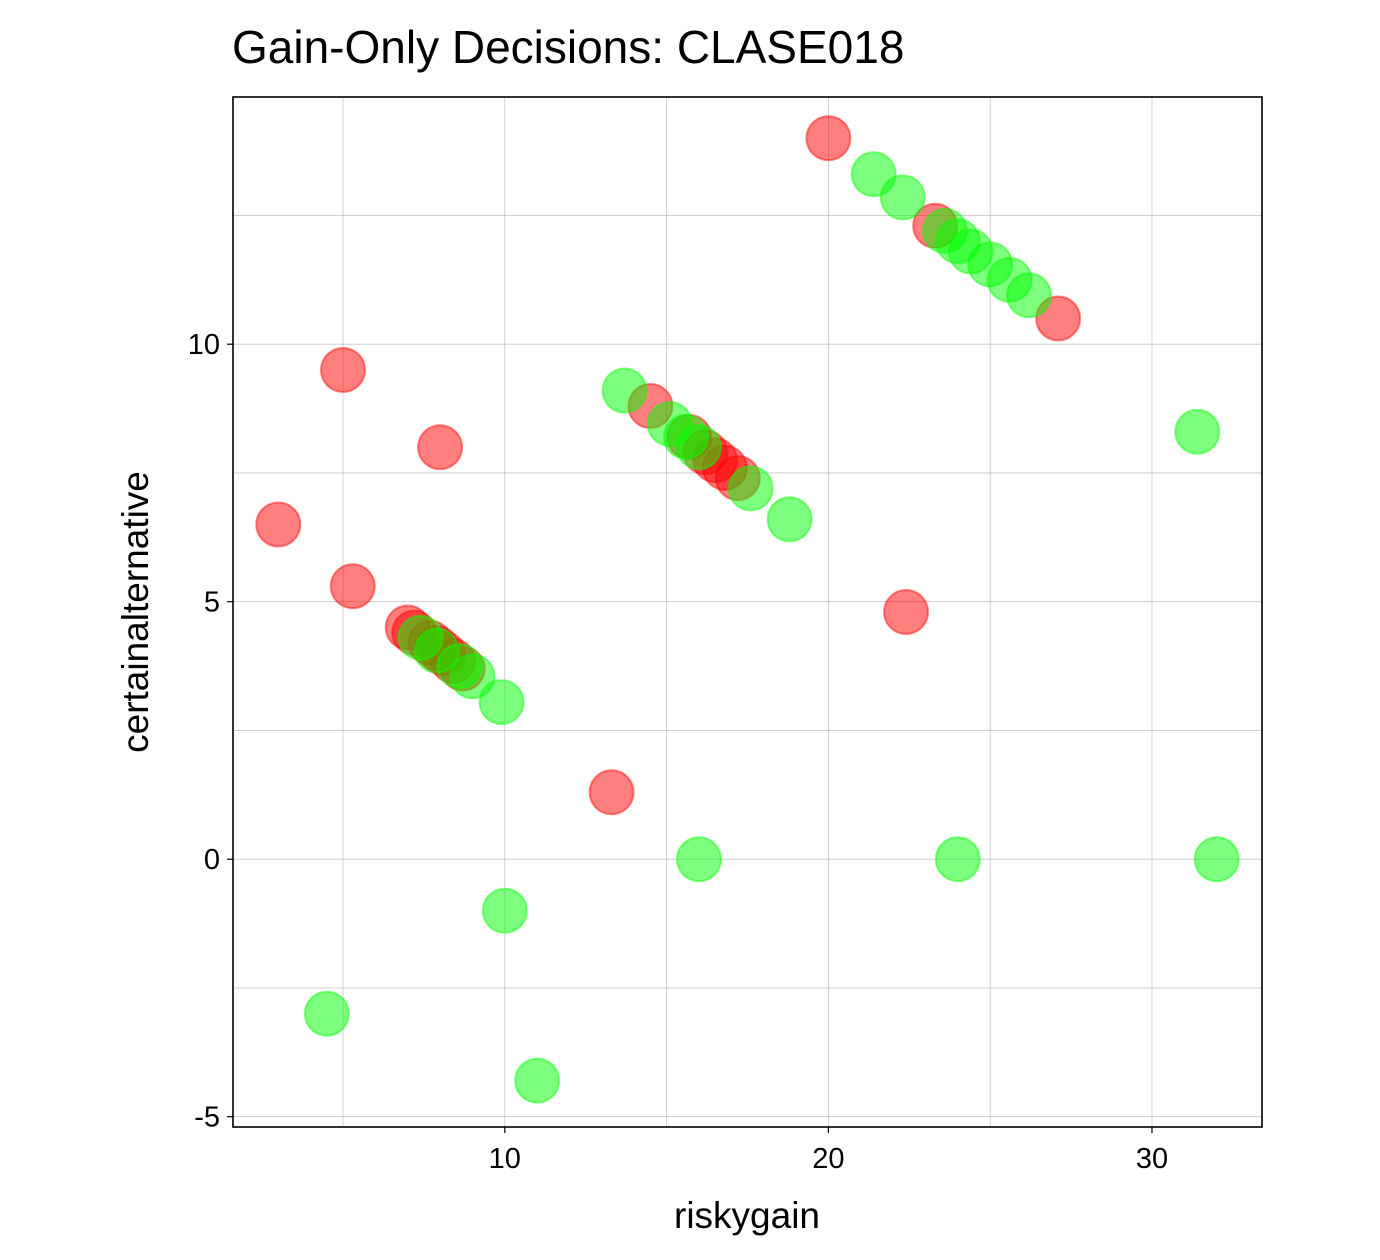 This screenshot has height=1260, width=1380. Describe the element at coordinates (747, 1215) in the screenshot. I see `x-axis-title: riskygain` at that location.